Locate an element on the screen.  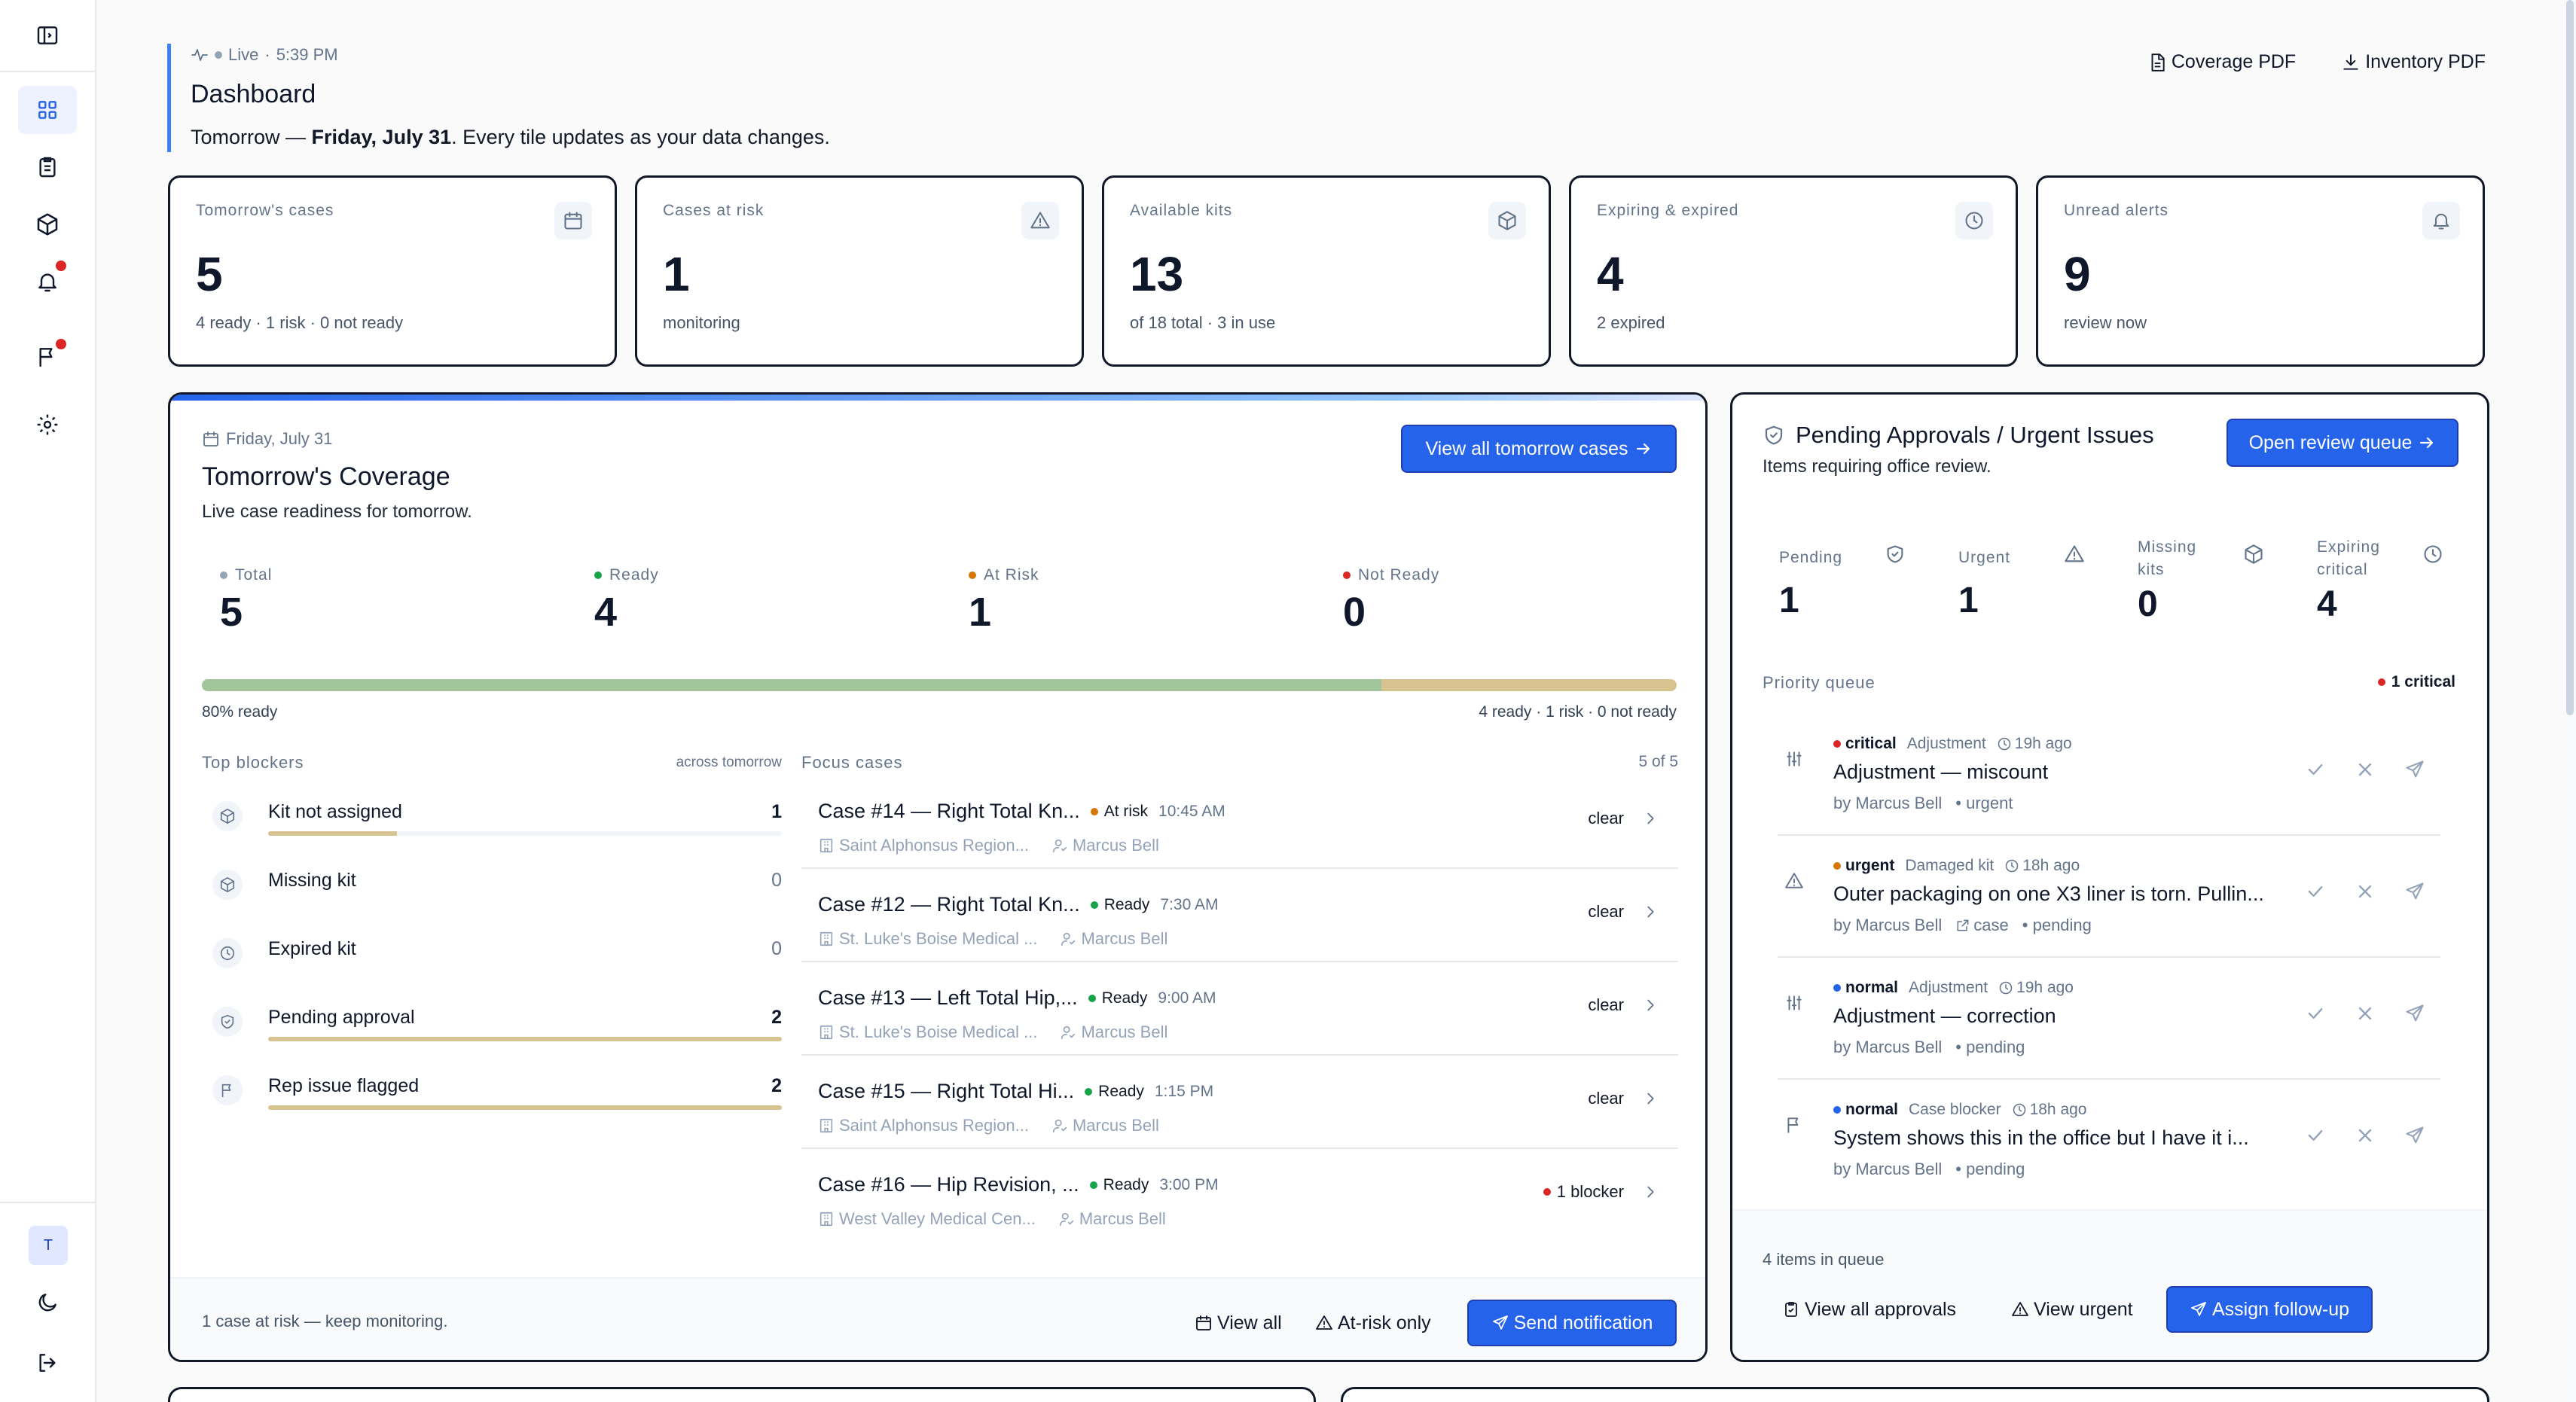
view-urgent-button: View urgent is located at coordinates (2072, 1309).